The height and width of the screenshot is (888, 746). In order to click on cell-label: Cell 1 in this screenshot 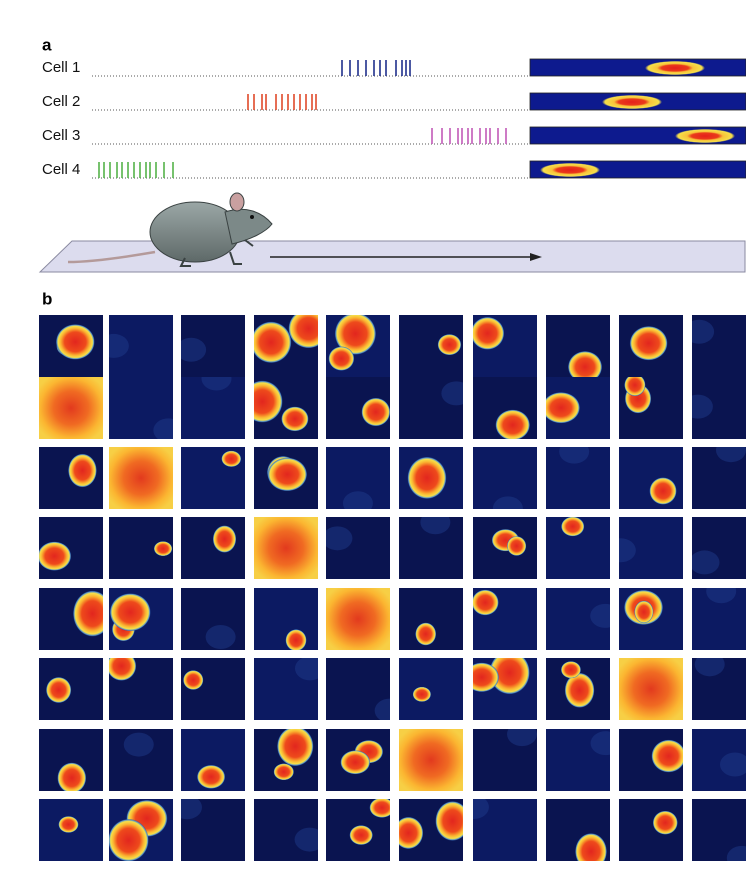, I will do `click(61, 67)`.